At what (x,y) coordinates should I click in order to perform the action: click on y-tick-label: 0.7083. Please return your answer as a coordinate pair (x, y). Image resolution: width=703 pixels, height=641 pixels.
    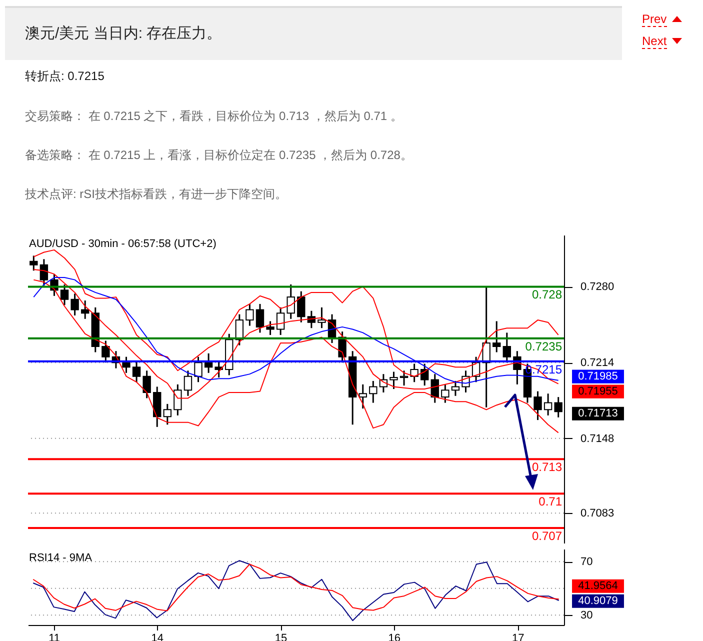
    Looking at the image, I should click on (597, 514).